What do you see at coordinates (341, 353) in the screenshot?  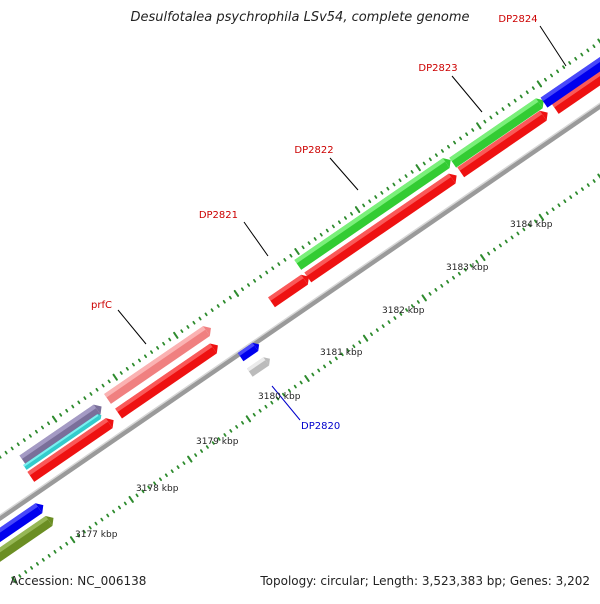 I see `scale-label-3181: 3181 kbp` at bounding box center [341, 353].